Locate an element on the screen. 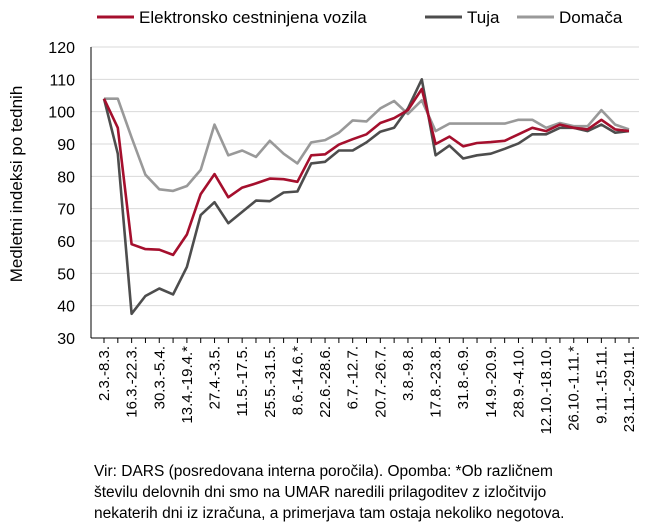  y-tick-label: 40 is located at coordinates (66, 307).